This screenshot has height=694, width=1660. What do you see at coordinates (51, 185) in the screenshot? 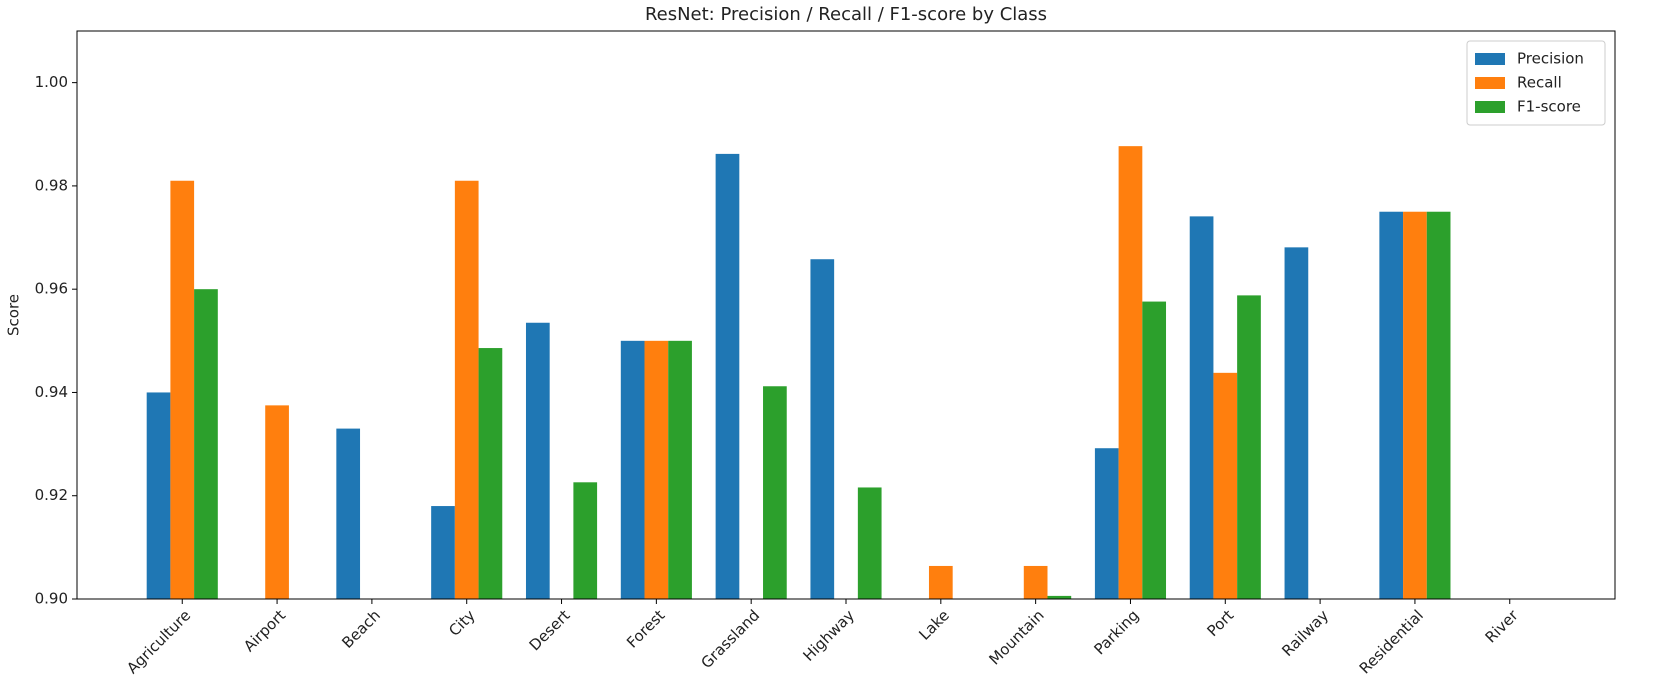
I see `y-tick-label: 0.98` at bounding box center [51, 185].